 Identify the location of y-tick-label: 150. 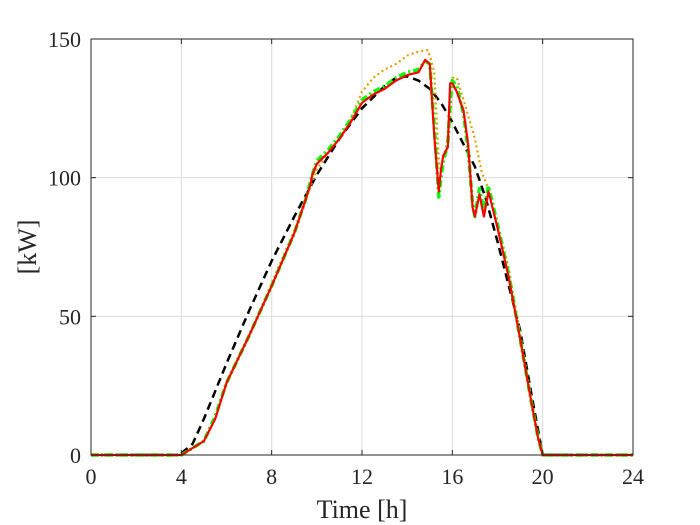
(64, 39).